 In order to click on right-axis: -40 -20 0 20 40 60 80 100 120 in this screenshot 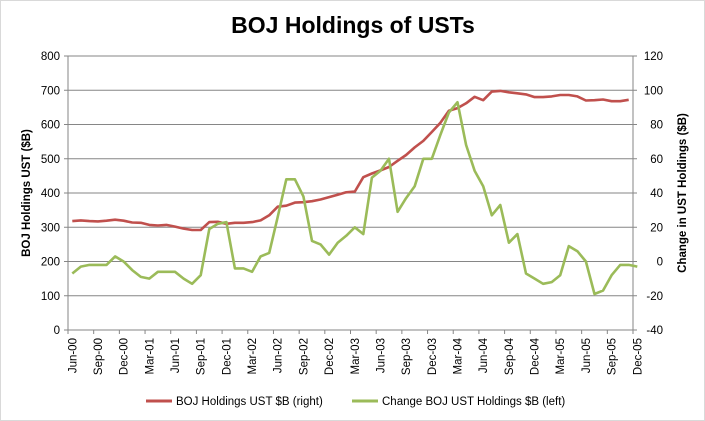, I will do `click(648, 194)`.